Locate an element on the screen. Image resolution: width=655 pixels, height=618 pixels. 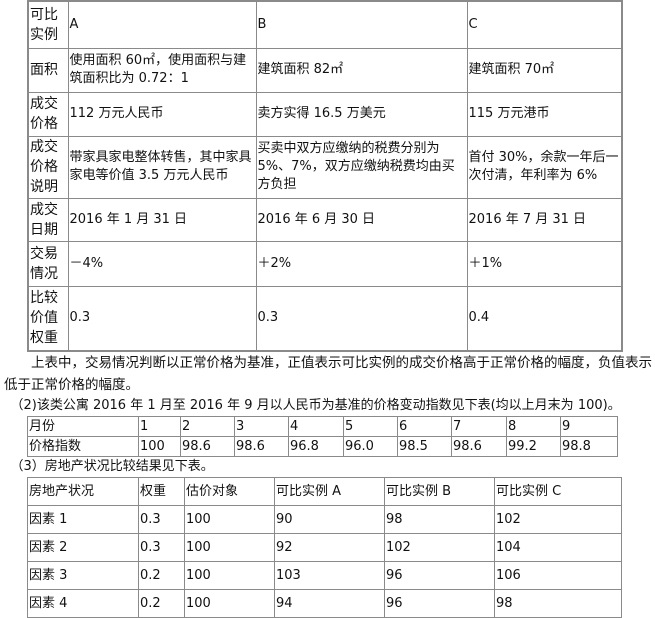
table-row: 成交价格 112 万元人民币 卖方实得 16.5 万美元 115 万元港币 is located at coordinates (325, 114).